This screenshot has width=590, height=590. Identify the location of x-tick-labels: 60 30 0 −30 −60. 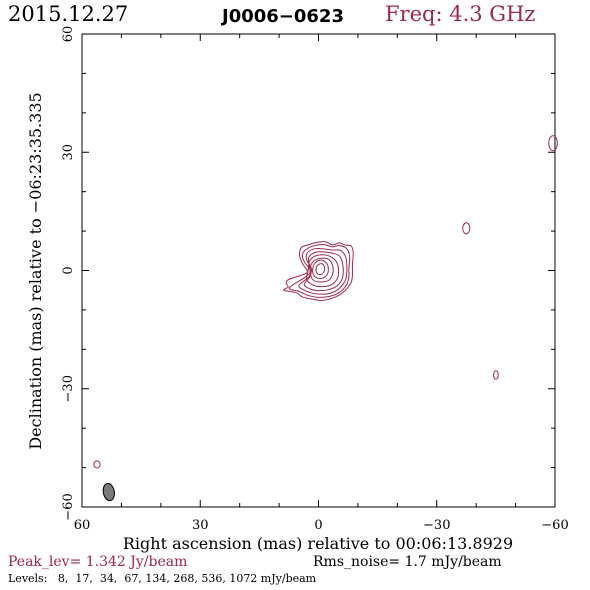
(321, 525).